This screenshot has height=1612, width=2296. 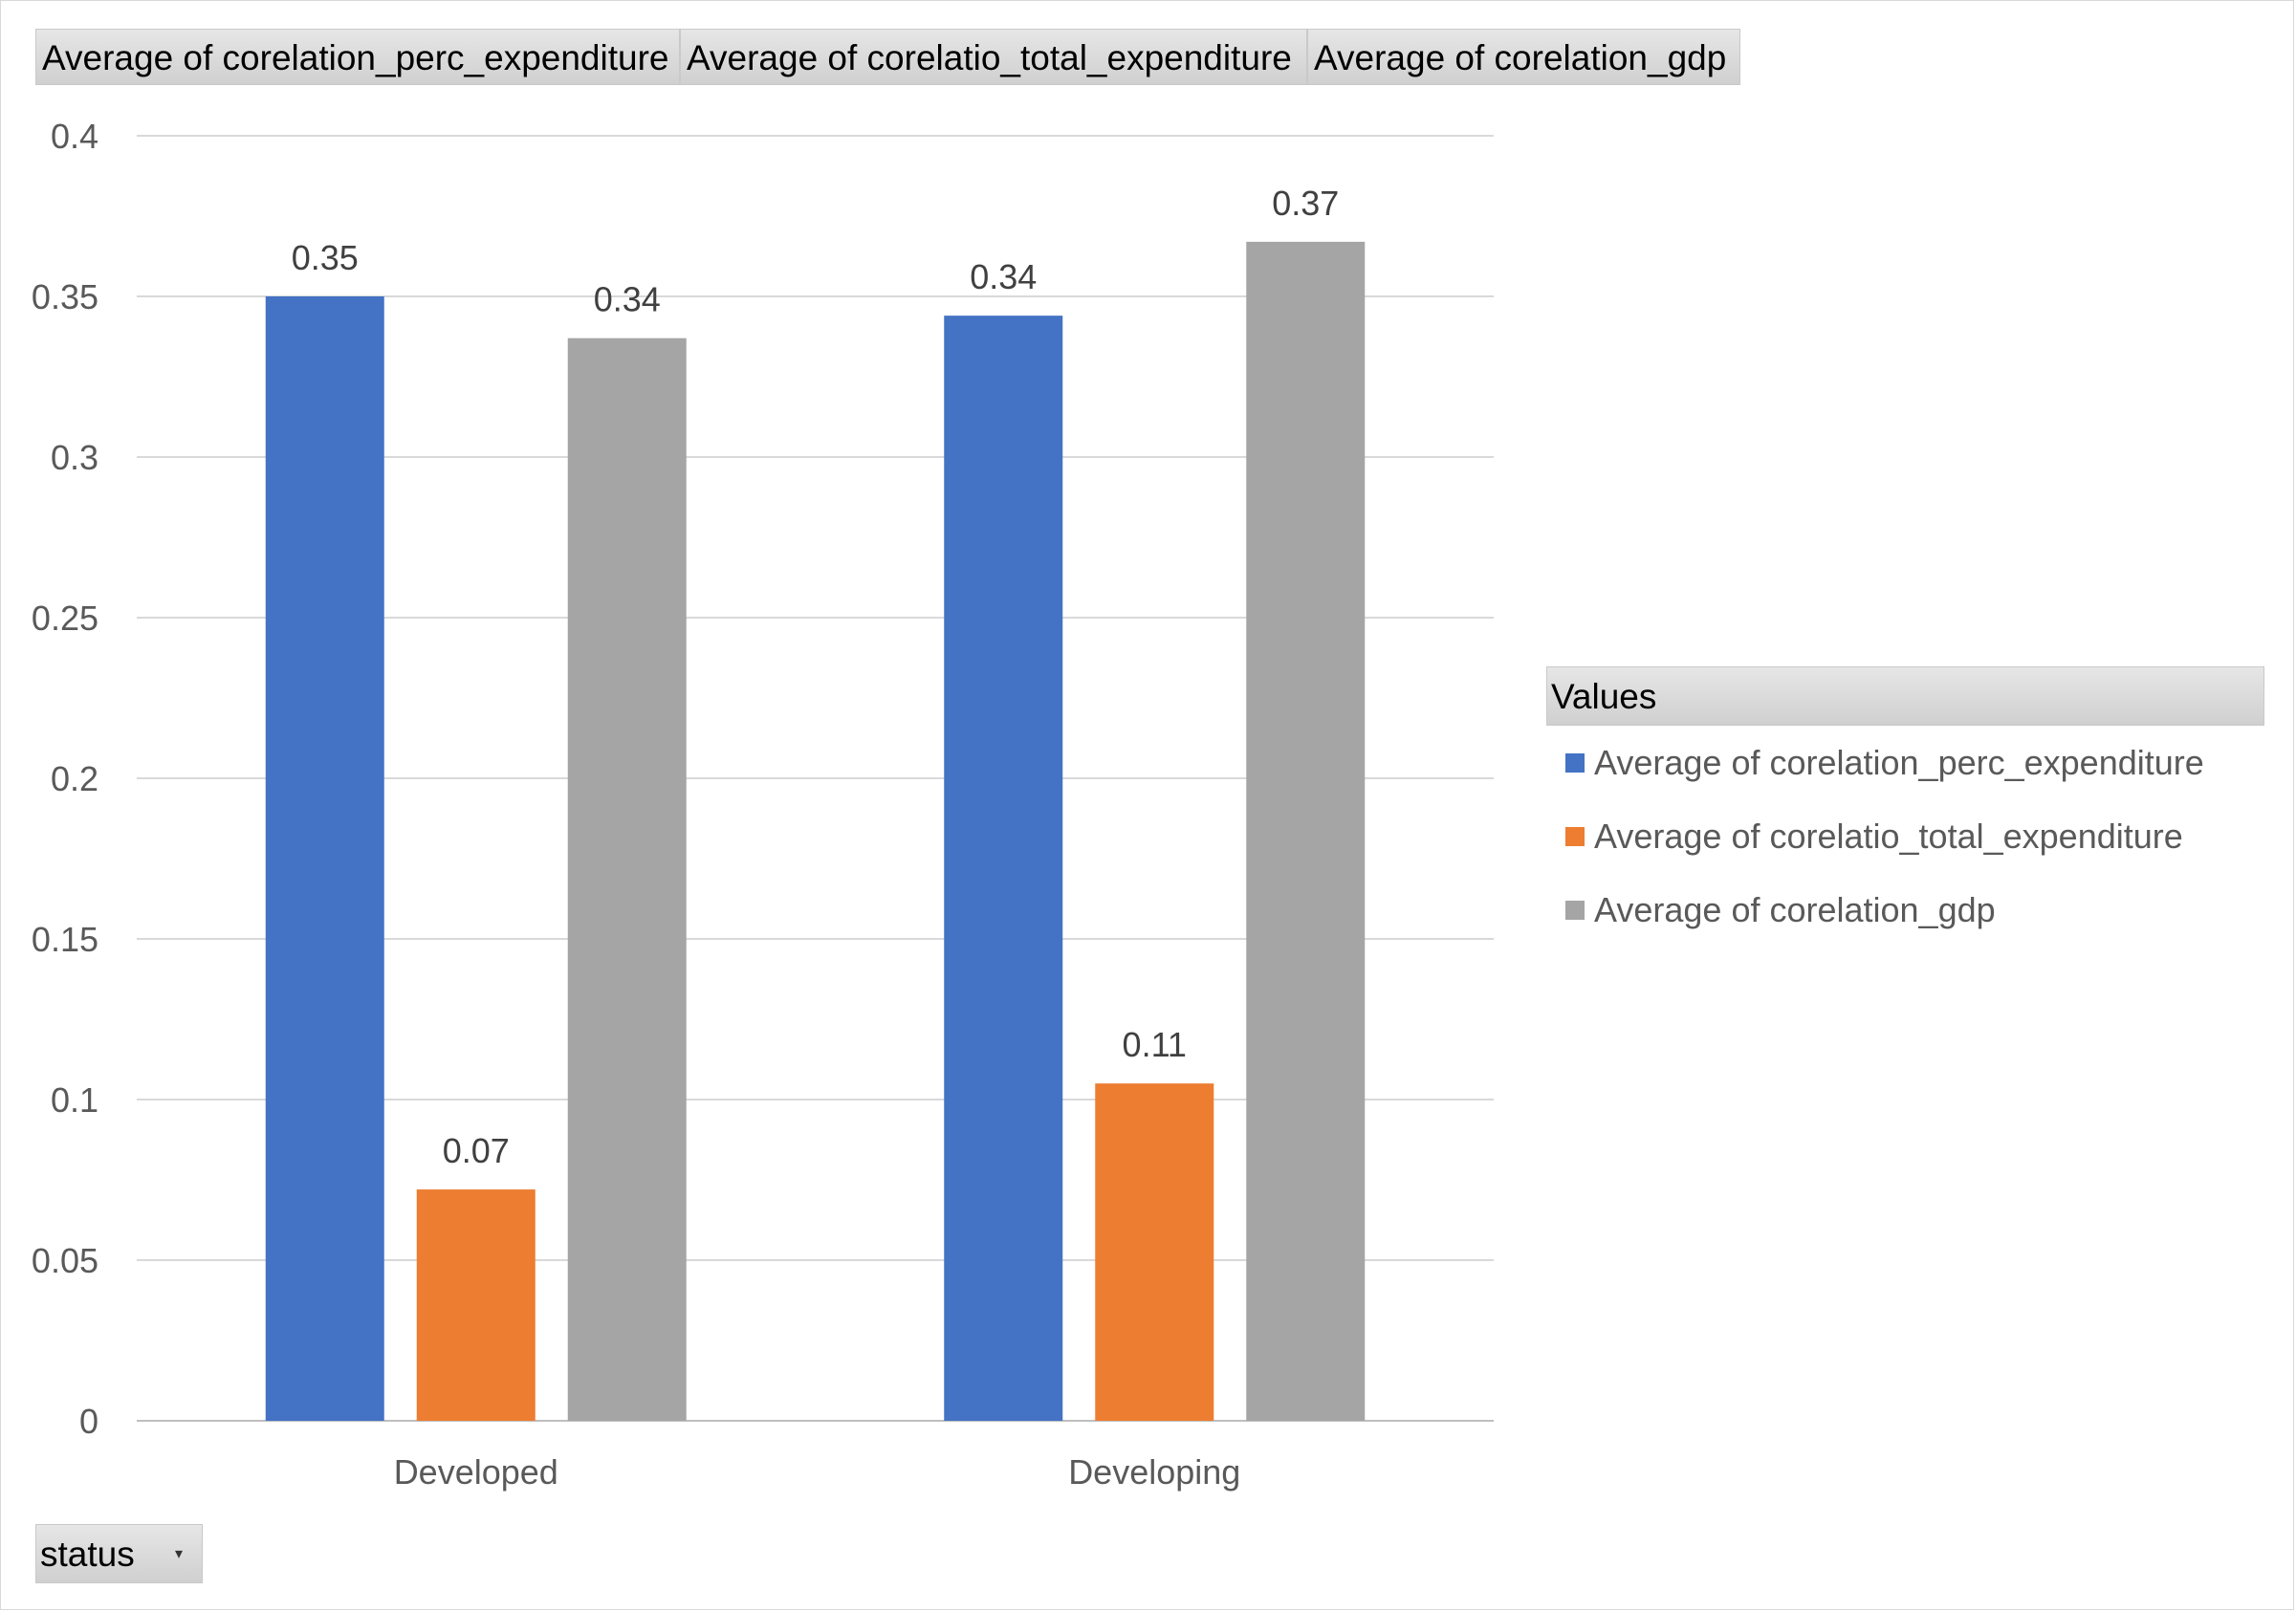 I want to click on axis-field-button-status: status ▾, so click(x=119, y=1554).